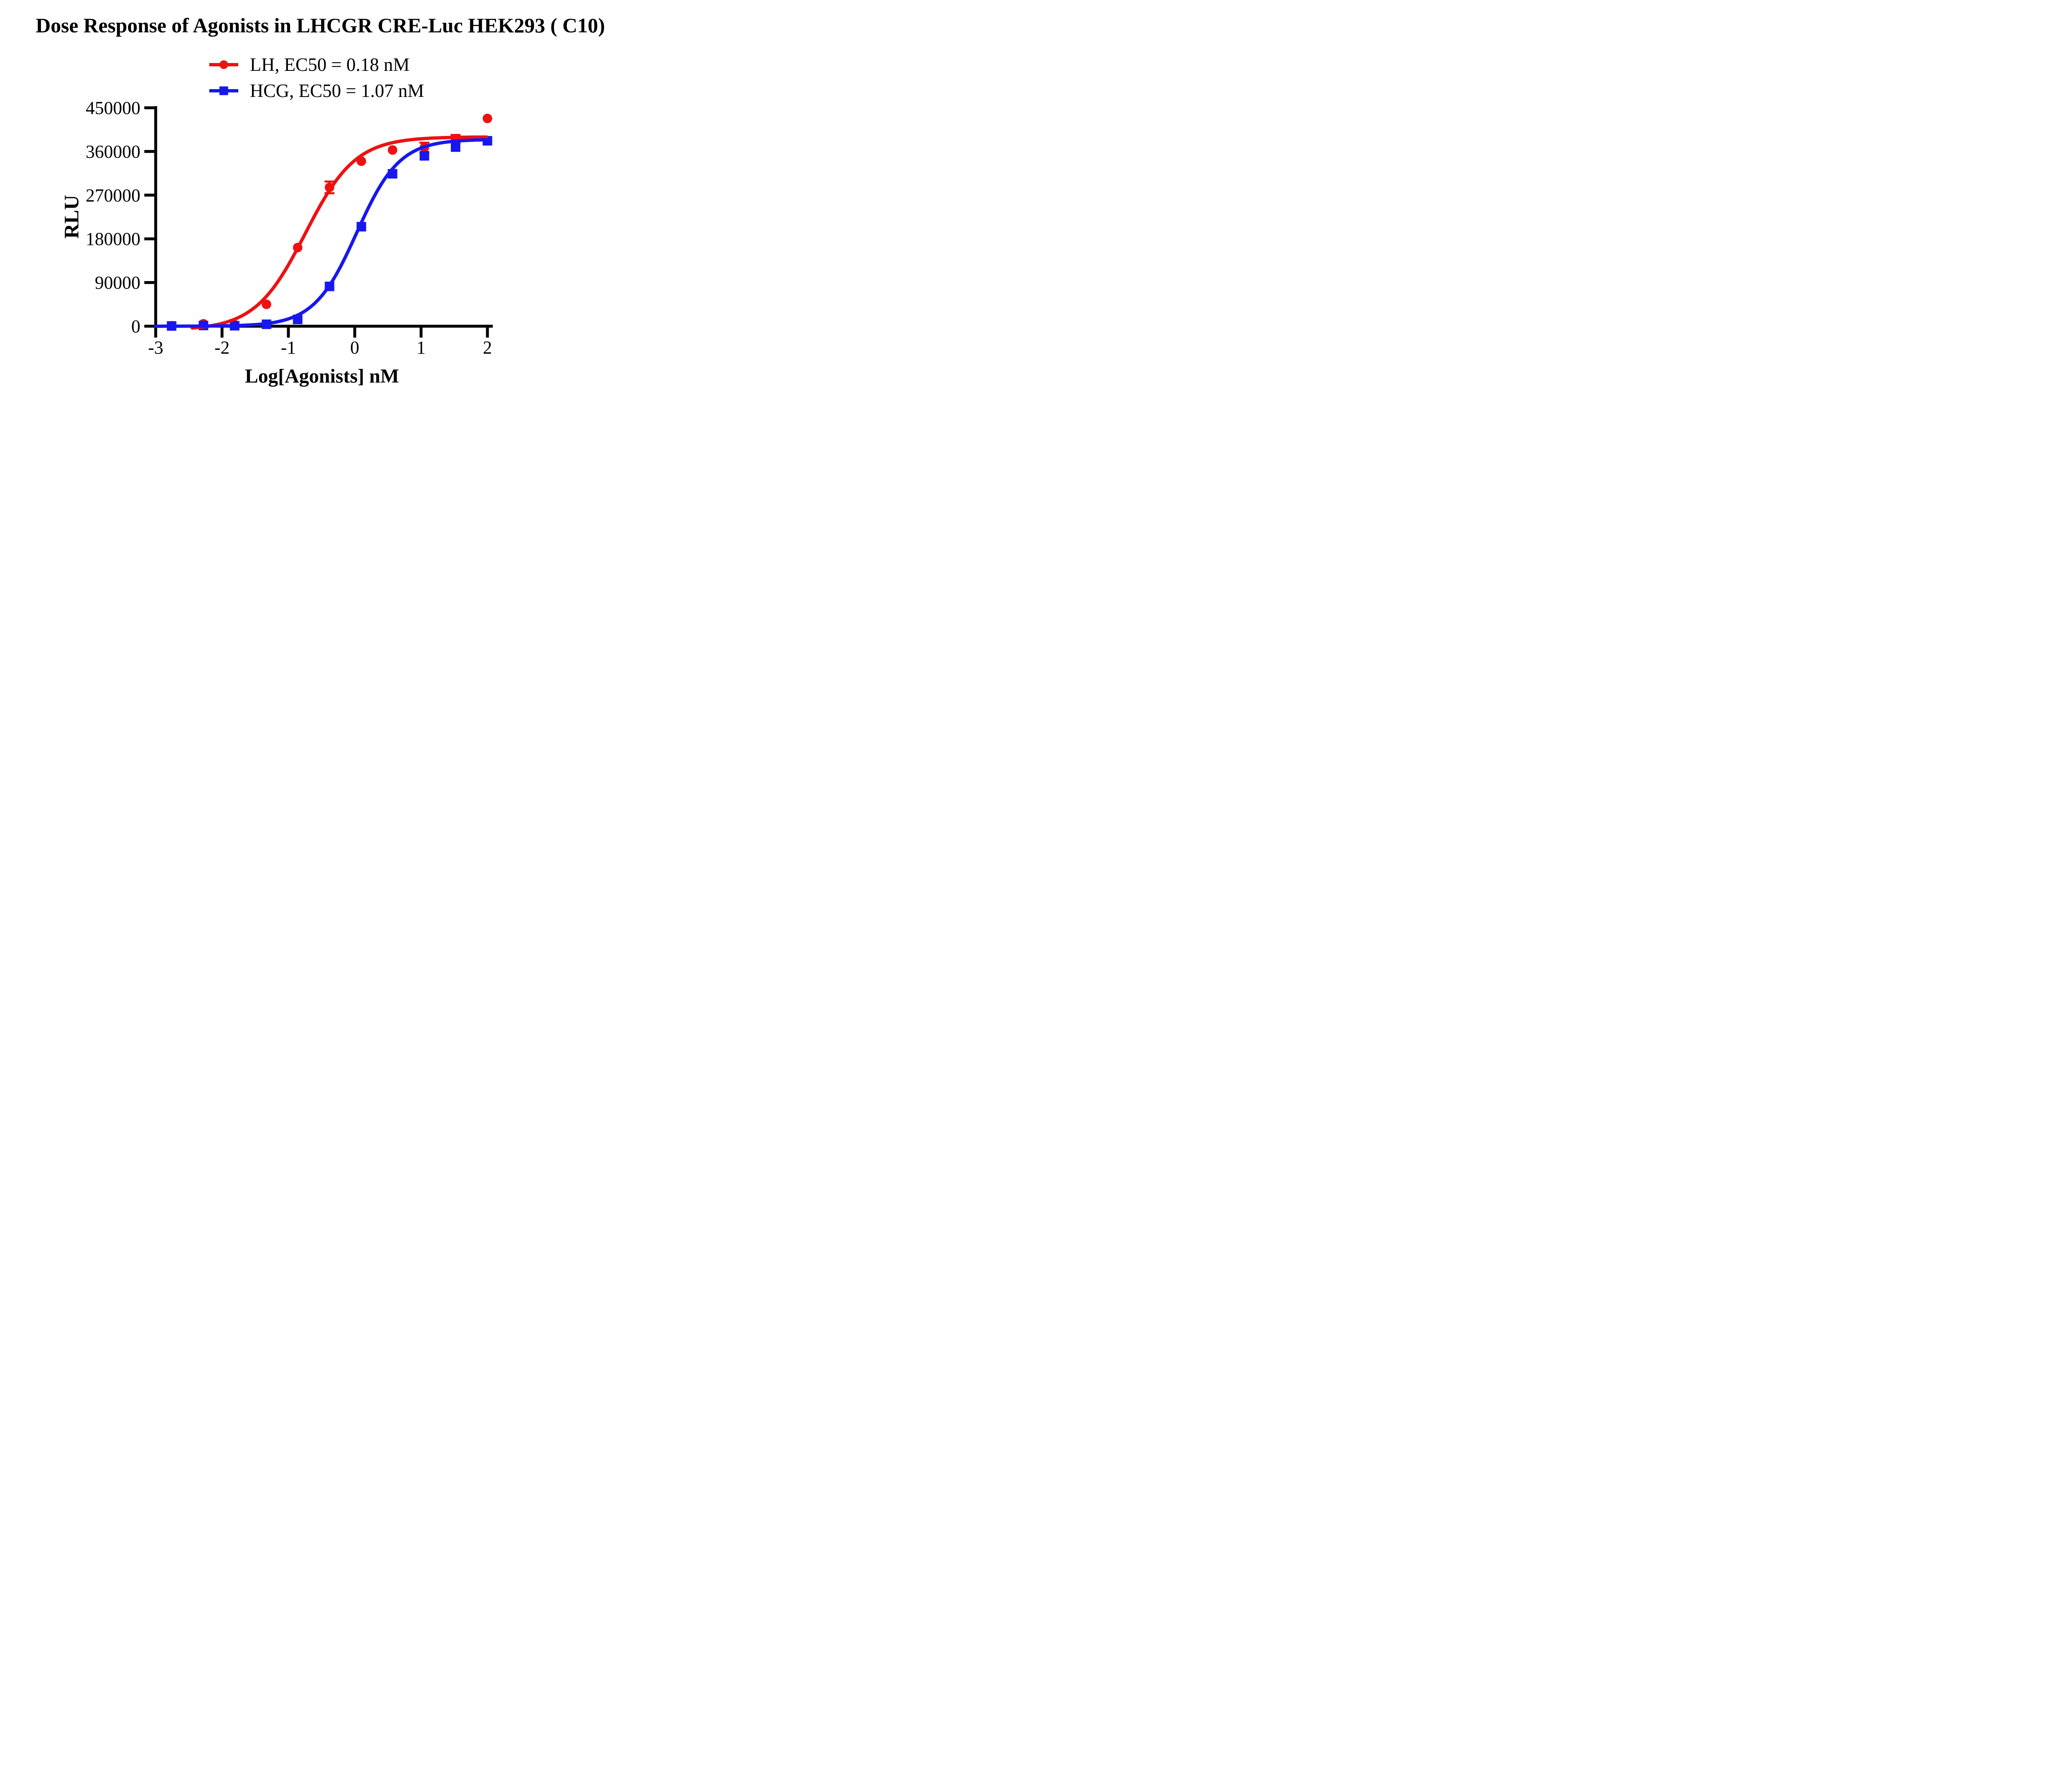 The image size is (2072, 1784). I want to click on legend-item-lh: LH, EC50 = 0.18 nM, so click(316, 64).